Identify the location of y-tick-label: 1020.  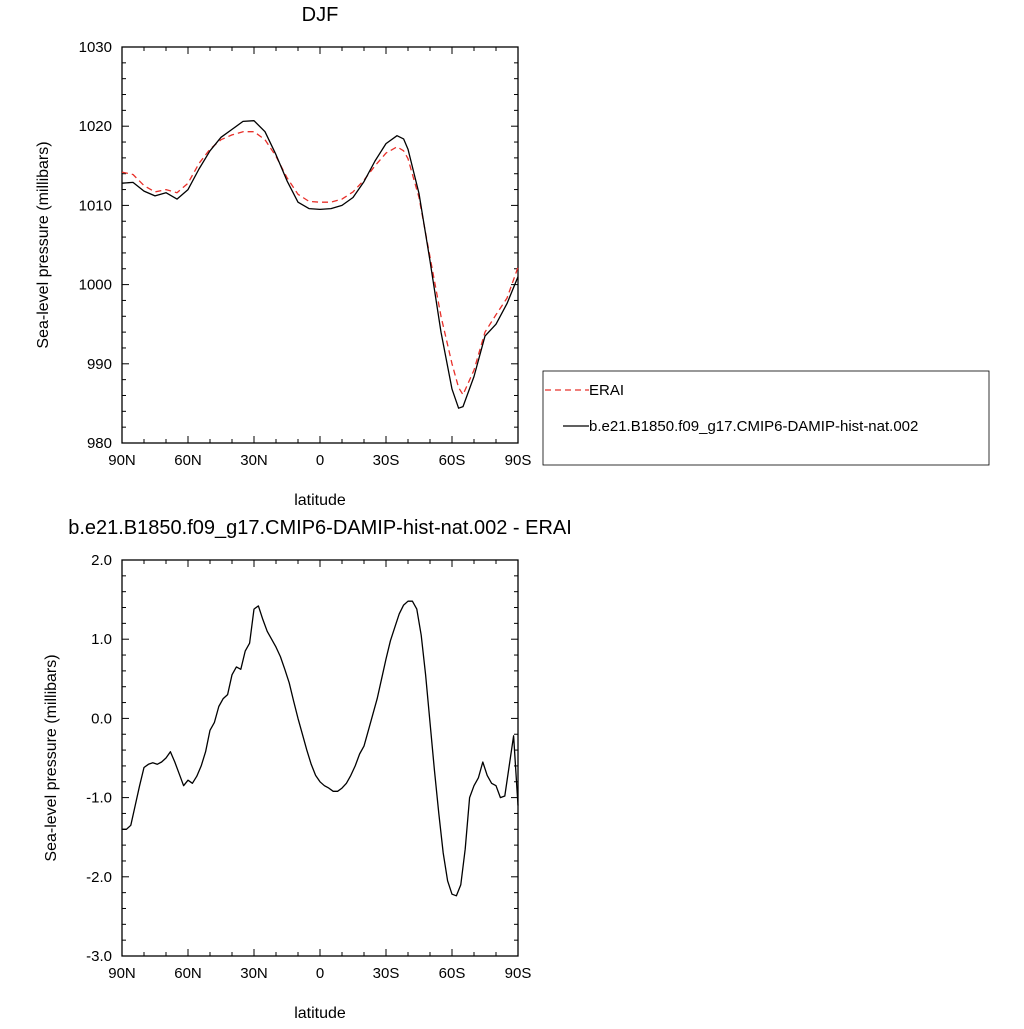
(95, 126).